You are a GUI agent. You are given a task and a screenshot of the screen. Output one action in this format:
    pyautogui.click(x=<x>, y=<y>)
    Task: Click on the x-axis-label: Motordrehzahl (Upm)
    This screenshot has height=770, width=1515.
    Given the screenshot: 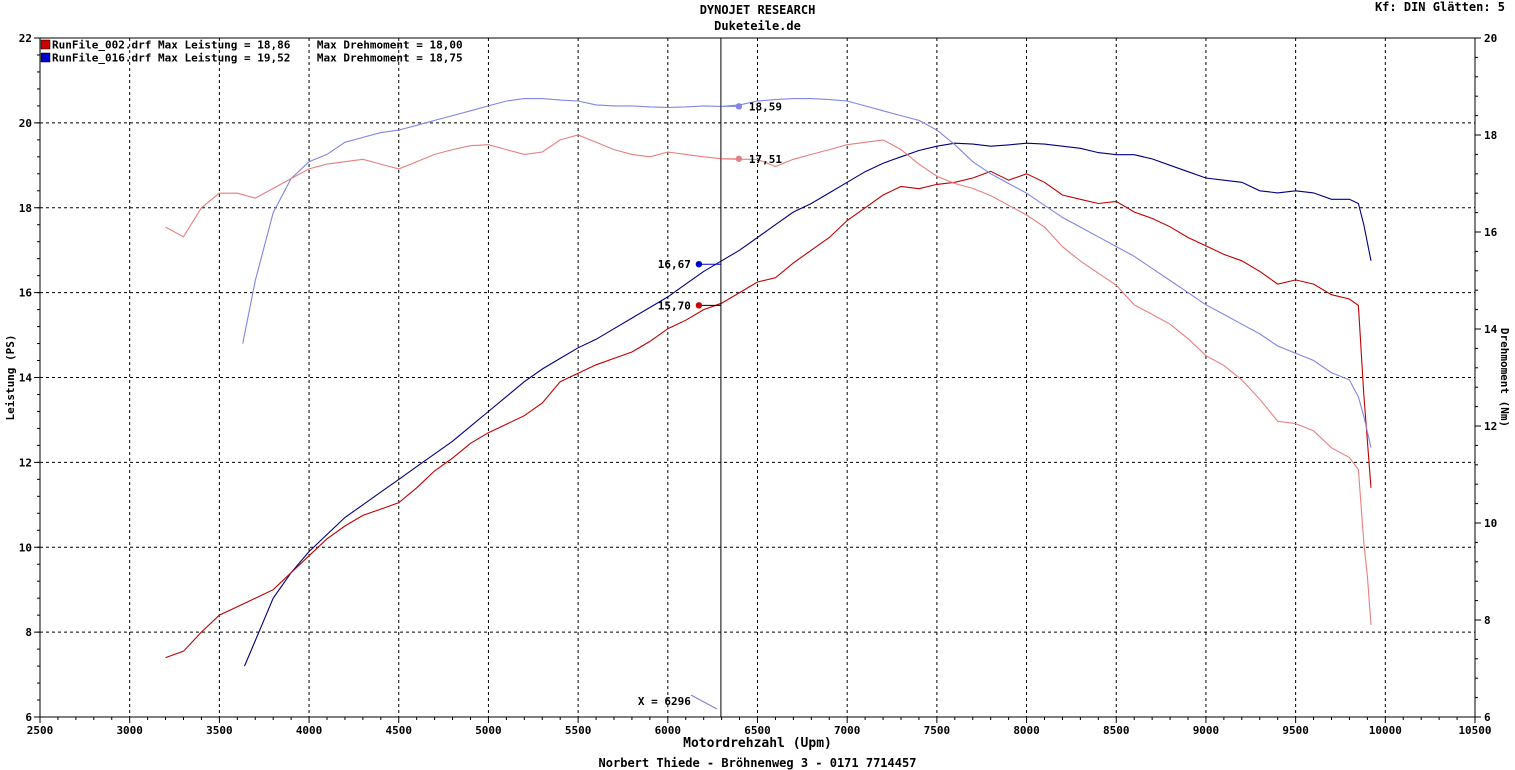 What is the action you would take?
    pyautogui.click(x=757, y=743)
    